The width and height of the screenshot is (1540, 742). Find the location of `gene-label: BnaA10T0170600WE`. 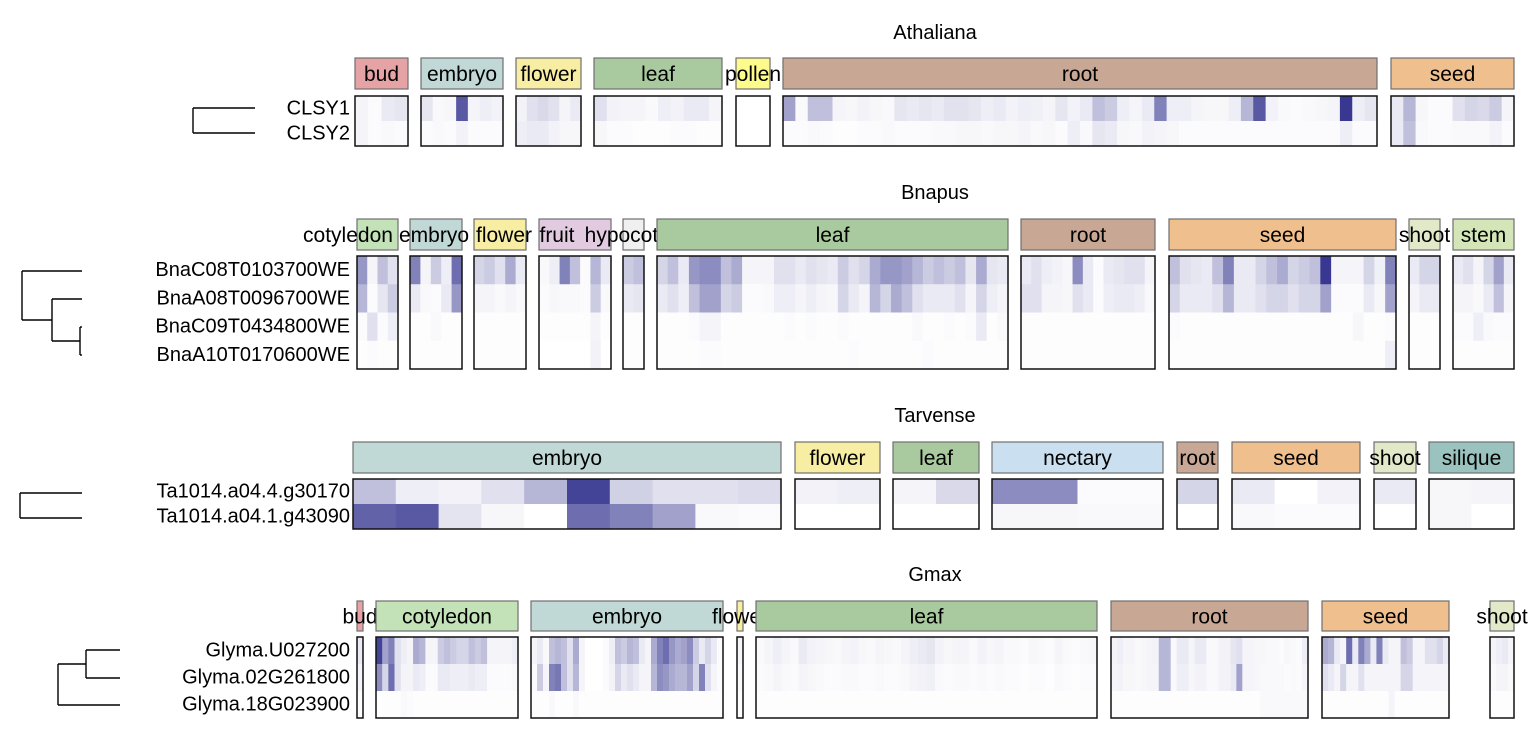

gene-label: BnaA10T0170600WE is located at coordinates (253, 355).